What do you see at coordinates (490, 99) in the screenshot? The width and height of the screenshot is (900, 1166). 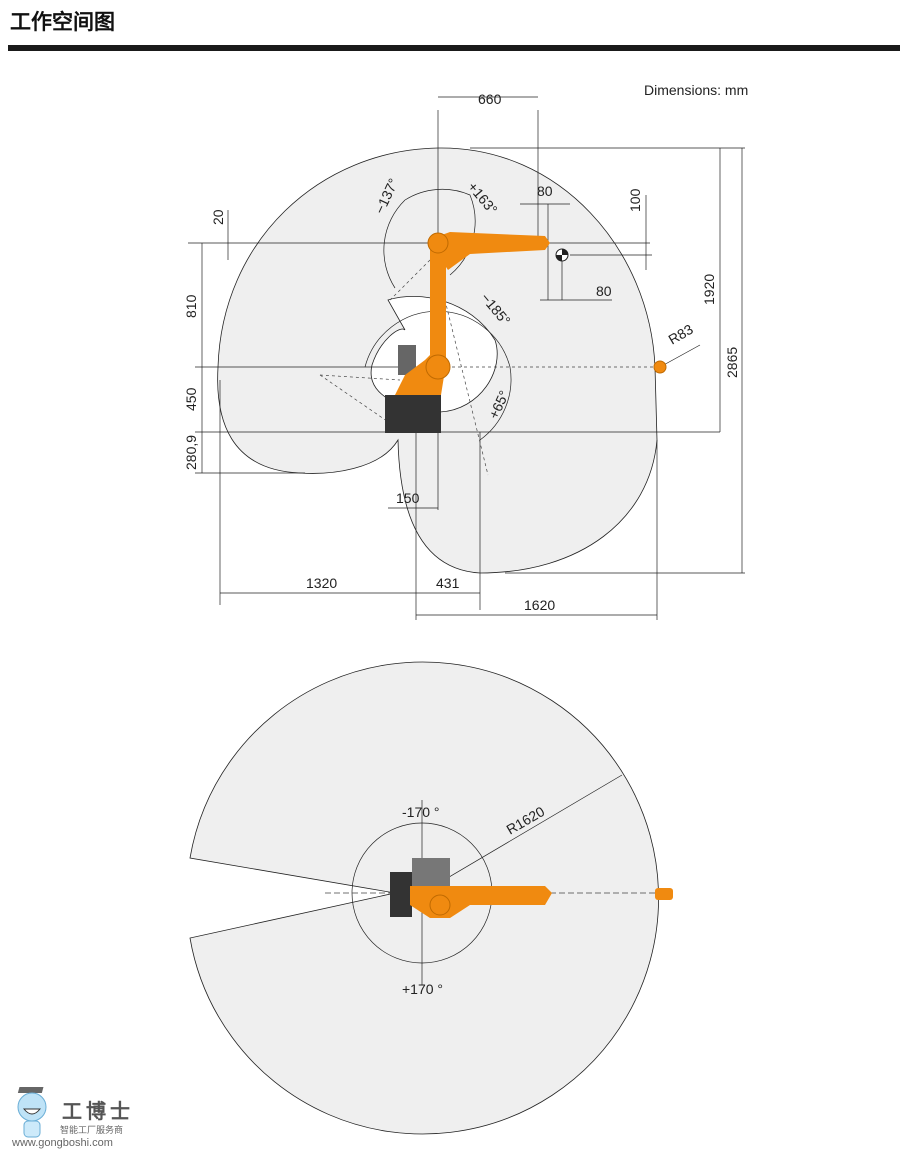 I see `dim-660: 660` at bounding box center [490, 99].